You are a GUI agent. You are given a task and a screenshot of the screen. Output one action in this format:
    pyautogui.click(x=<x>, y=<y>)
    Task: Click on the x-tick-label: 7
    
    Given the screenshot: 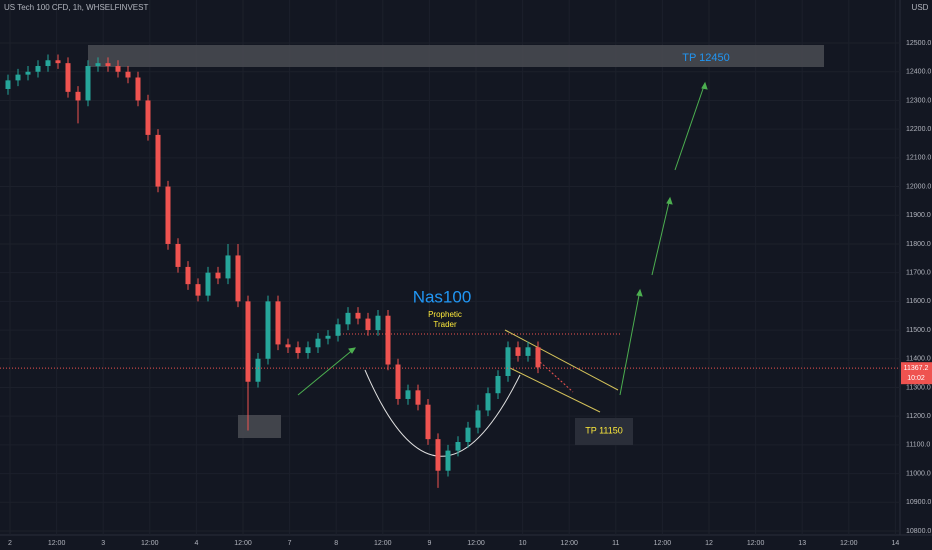 What is the action you would take?
    pyautogui.click(x=290, y=543)
    